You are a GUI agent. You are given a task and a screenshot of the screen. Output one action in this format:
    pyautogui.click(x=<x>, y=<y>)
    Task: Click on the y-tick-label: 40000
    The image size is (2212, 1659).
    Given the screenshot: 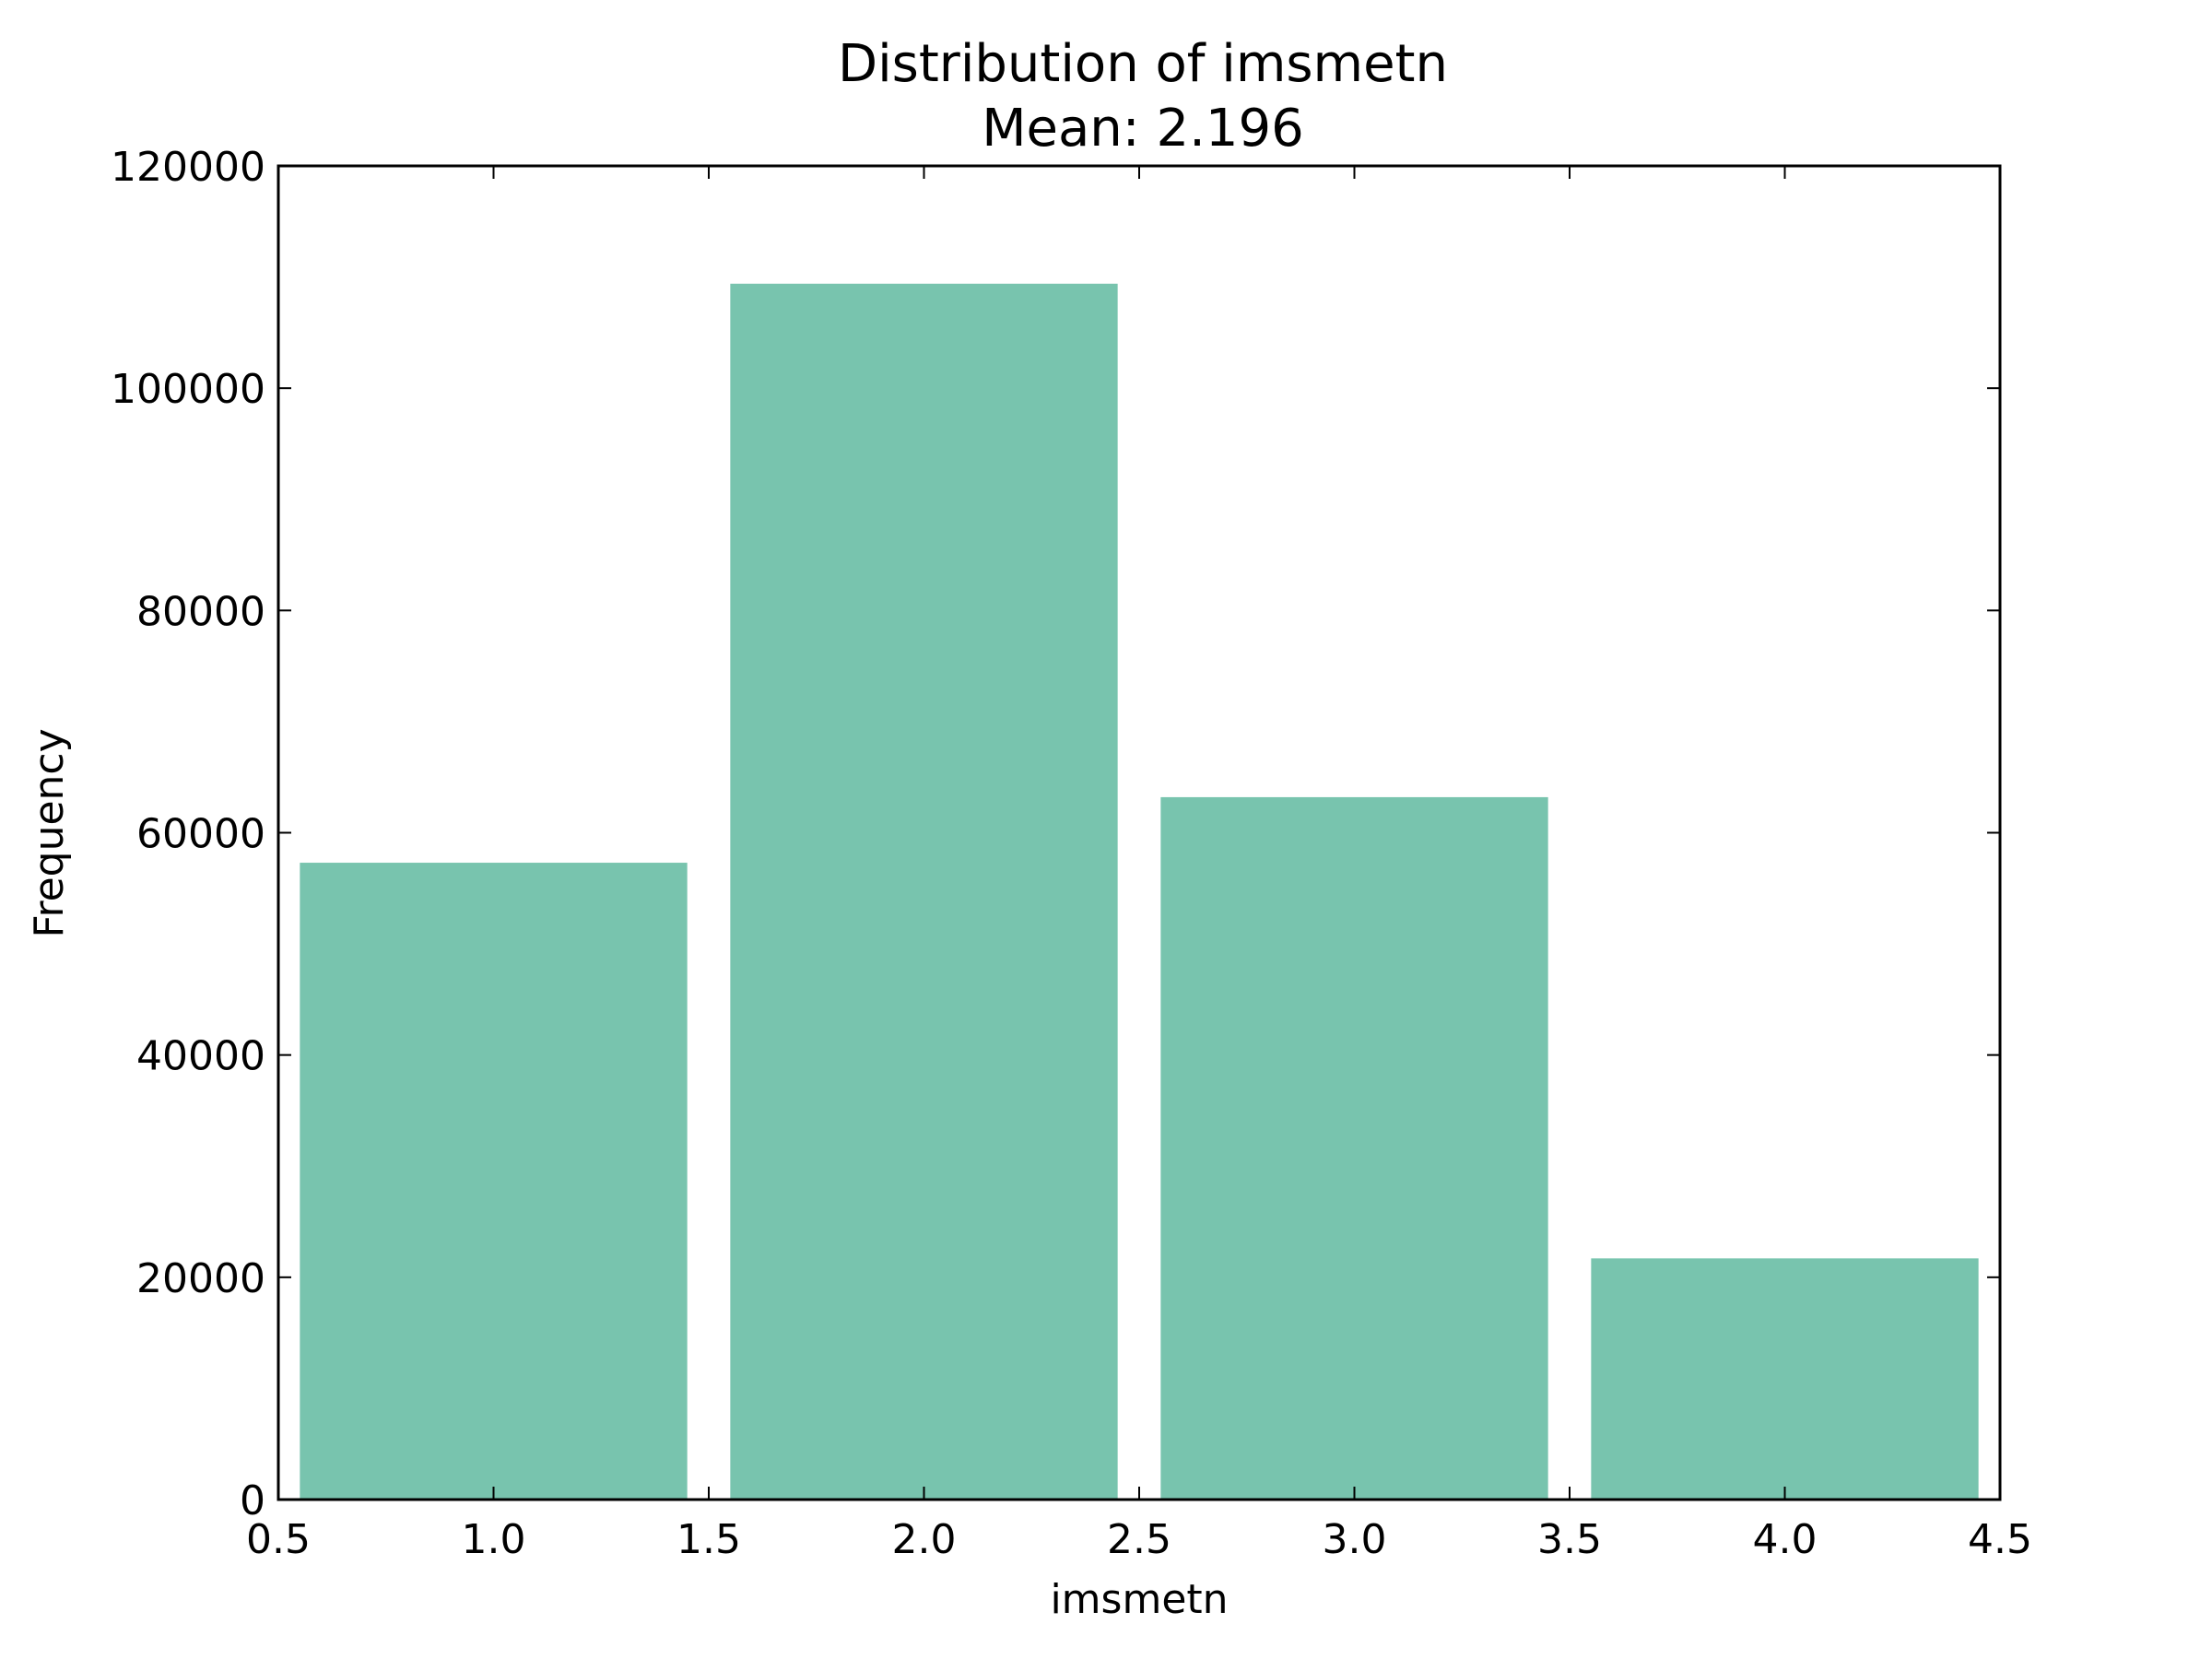 What is the action you would take?
    pyautogui.click(x=200, y=1056)
    